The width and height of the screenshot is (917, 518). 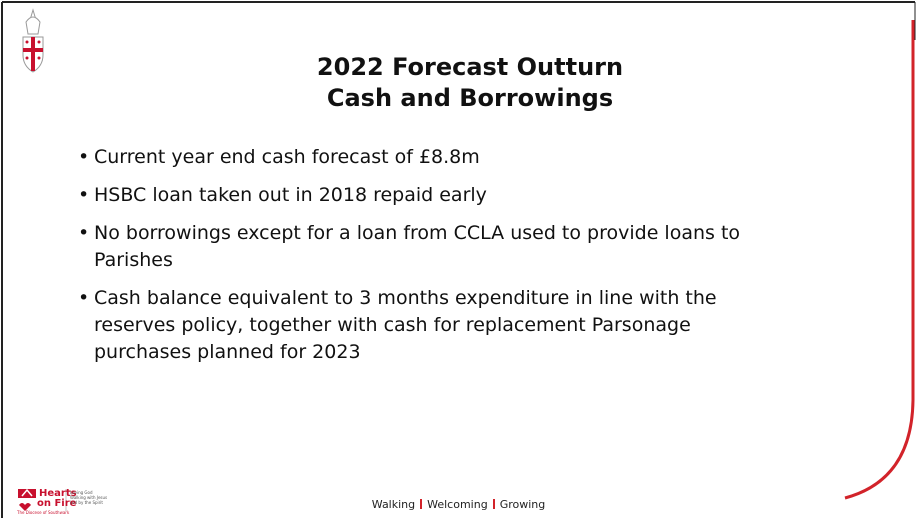 I want to click on hearts-logo-icon, so click(x=42, y=499).